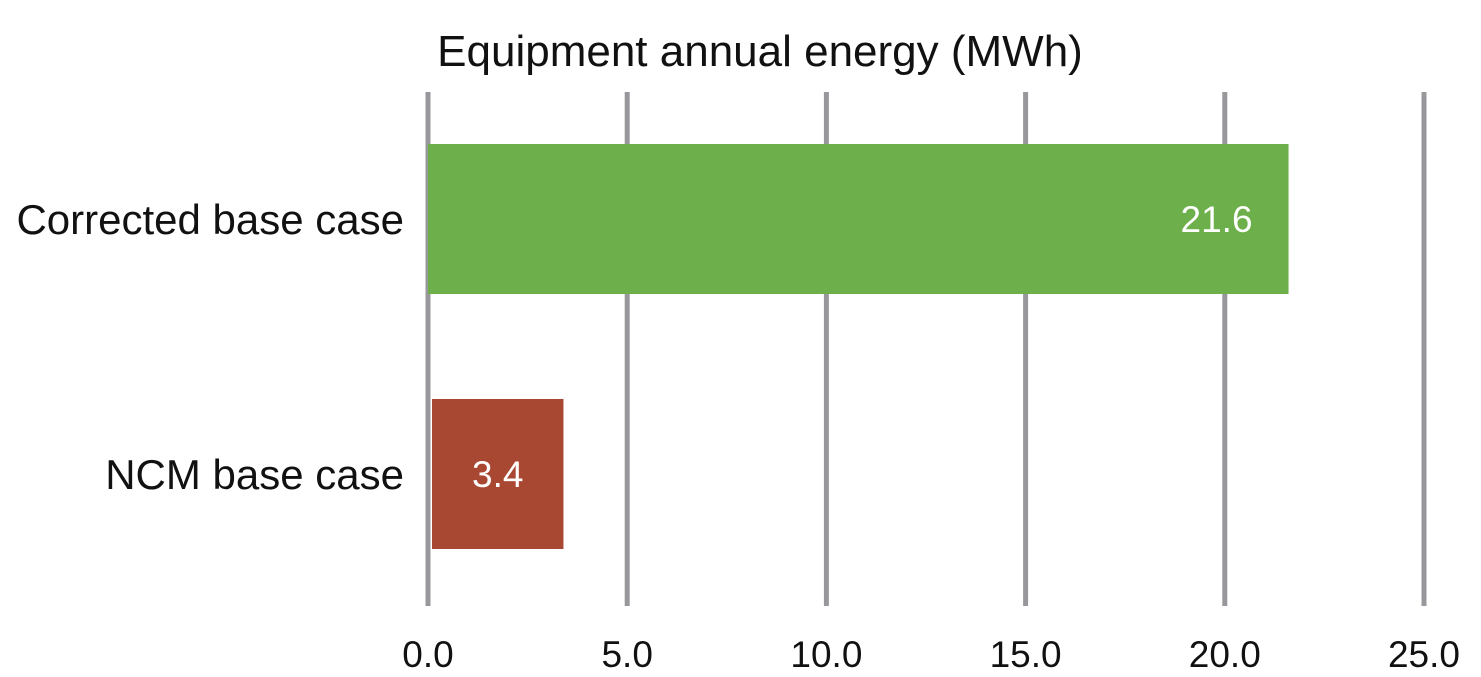 This screenshot has width=1481, height=677. Describe the element at coordinates (826, 654) in the screenshot. I see `x-tick-label: 10.0` at that location.